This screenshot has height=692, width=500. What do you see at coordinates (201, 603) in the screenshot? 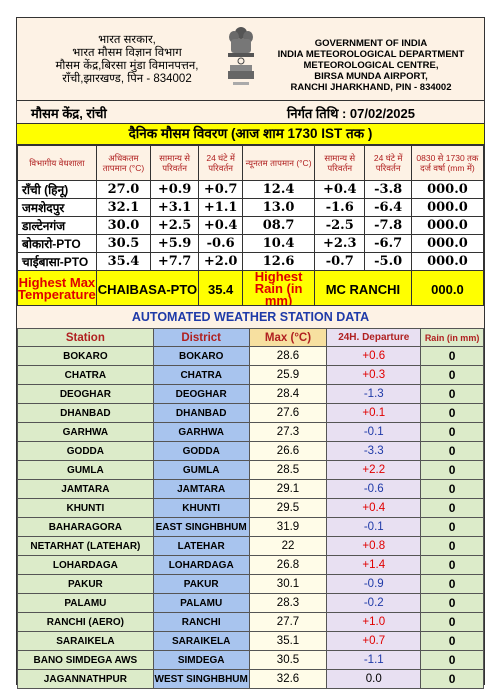
I see `aws-district: PALAMU` at bounding box center [201, 603].